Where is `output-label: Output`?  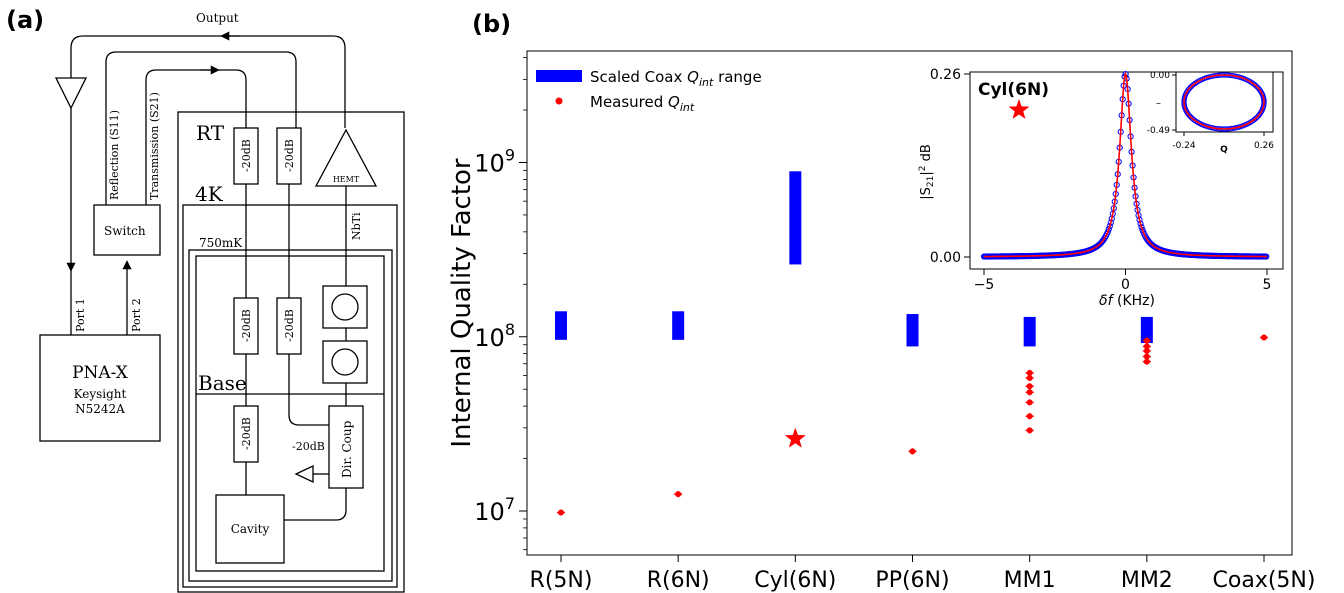 output-label: Output is located at coordinates (217, 18).